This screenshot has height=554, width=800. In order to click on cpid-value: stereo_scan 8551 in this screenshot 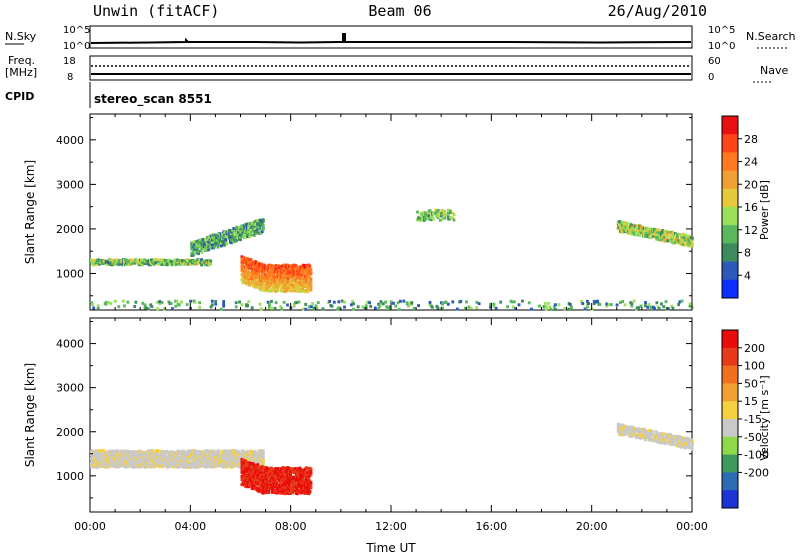, I will do `click(153, 99)`.